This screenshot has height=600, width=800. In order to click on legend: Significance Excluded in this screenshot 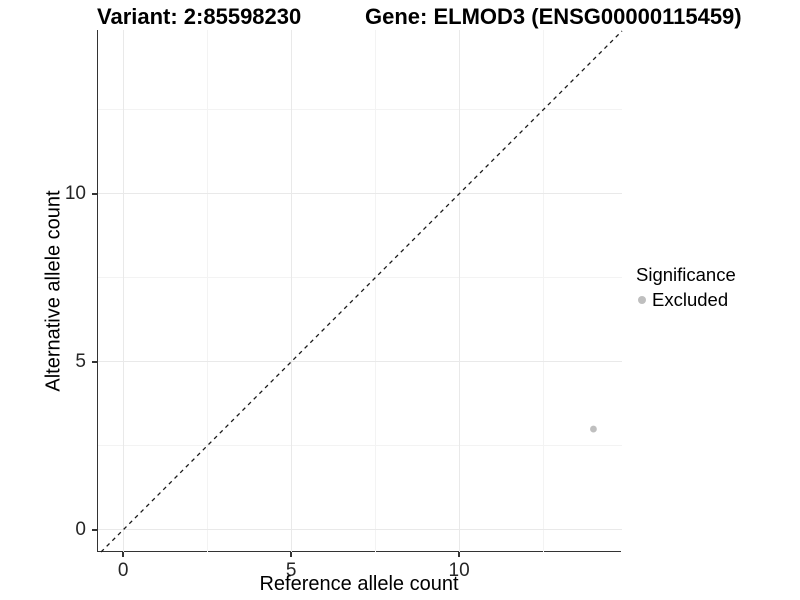, I will do `click(686, 287)`.